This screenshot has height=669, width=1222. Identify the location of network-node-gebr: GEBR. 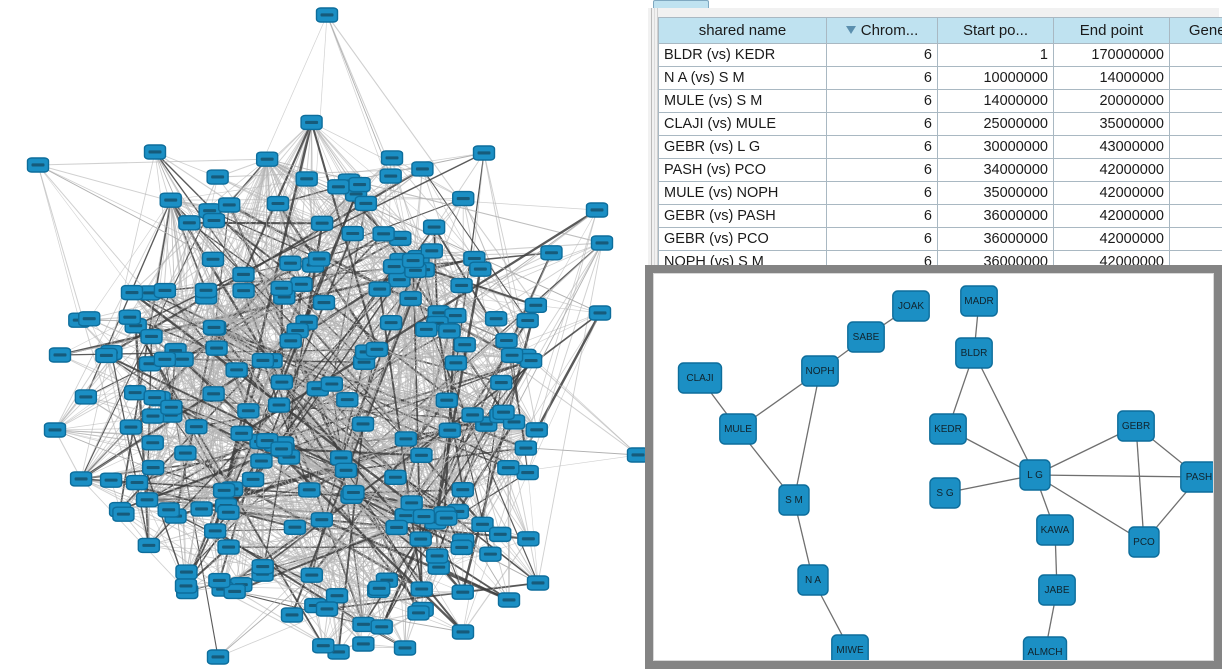
(1136, 426).